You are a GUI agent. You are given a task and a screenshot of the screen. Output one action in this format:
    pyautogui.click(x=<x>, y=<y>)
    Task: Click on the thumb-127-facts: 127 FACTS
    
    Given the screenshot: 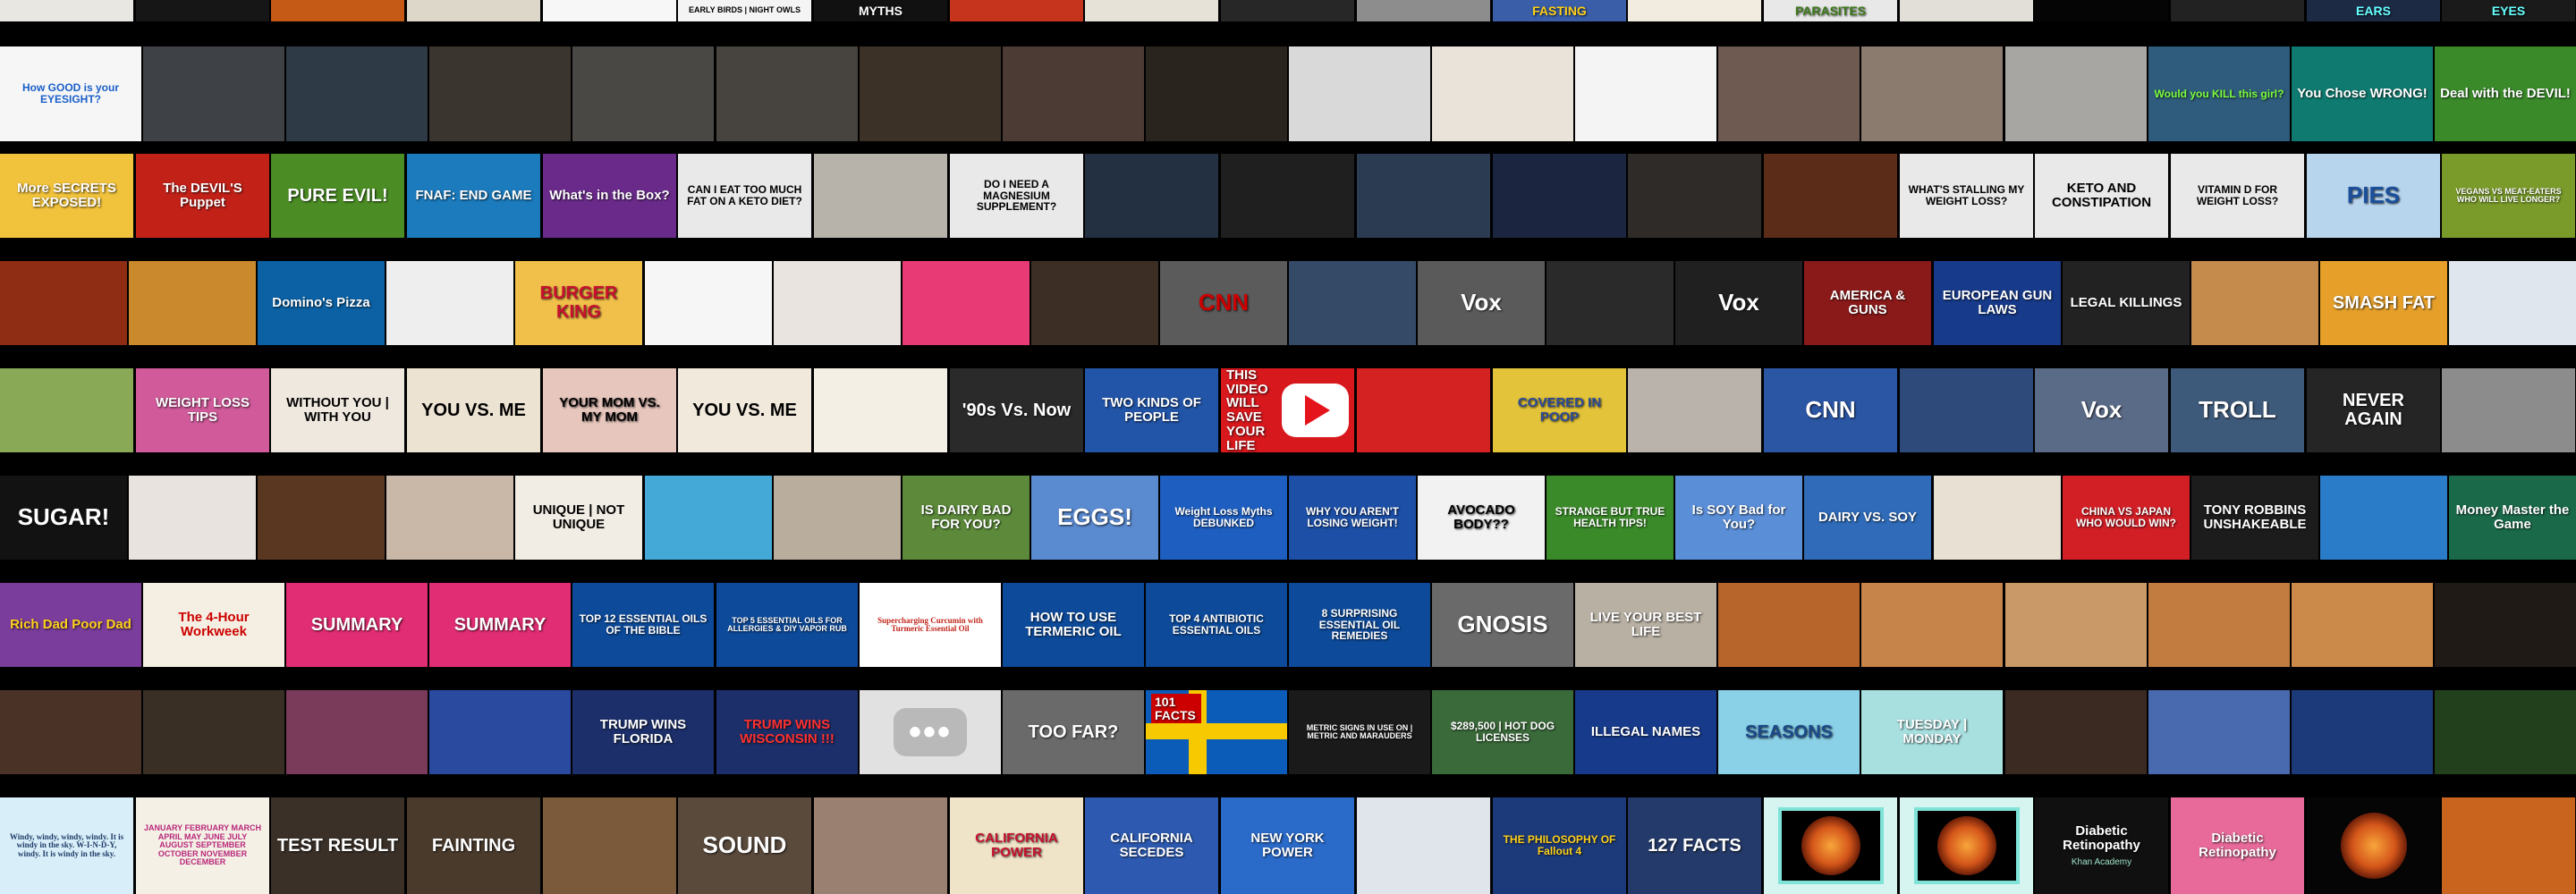 What is the action you would take?
    pyautogui.click(x=1694, y=845)
    